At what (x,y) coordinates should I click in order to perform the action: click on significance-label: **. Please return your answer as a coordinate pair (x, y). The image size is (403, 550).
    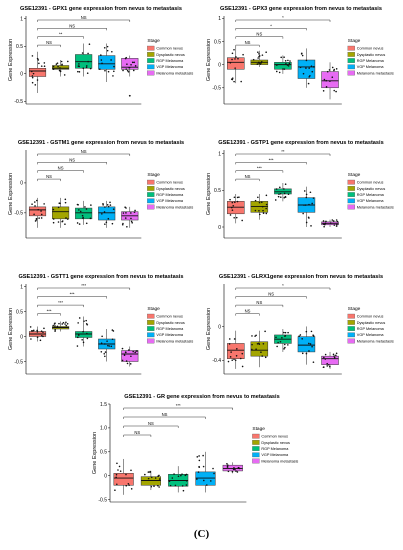
    Looking at the image, I should click on (61, 34).